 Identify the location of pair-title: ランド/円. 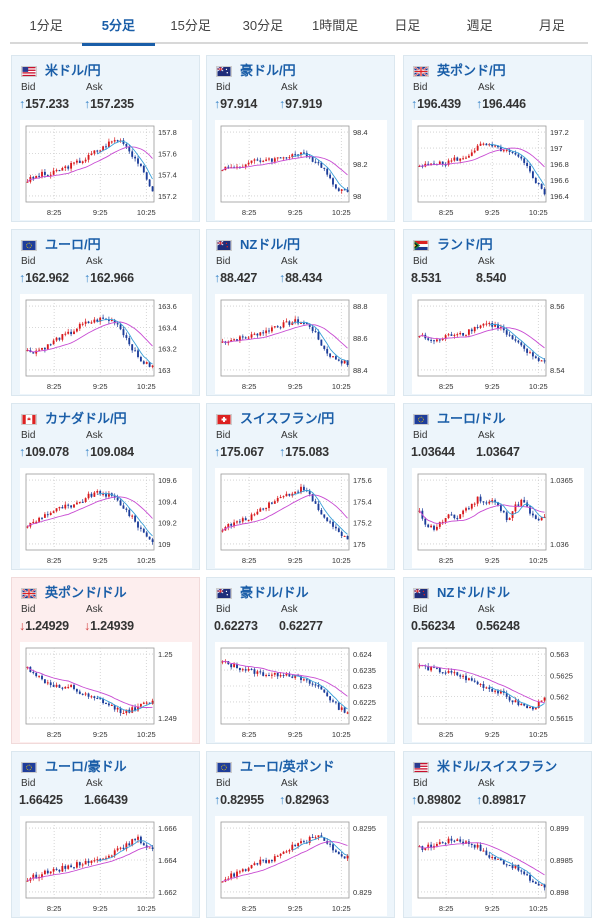
(465, 244).